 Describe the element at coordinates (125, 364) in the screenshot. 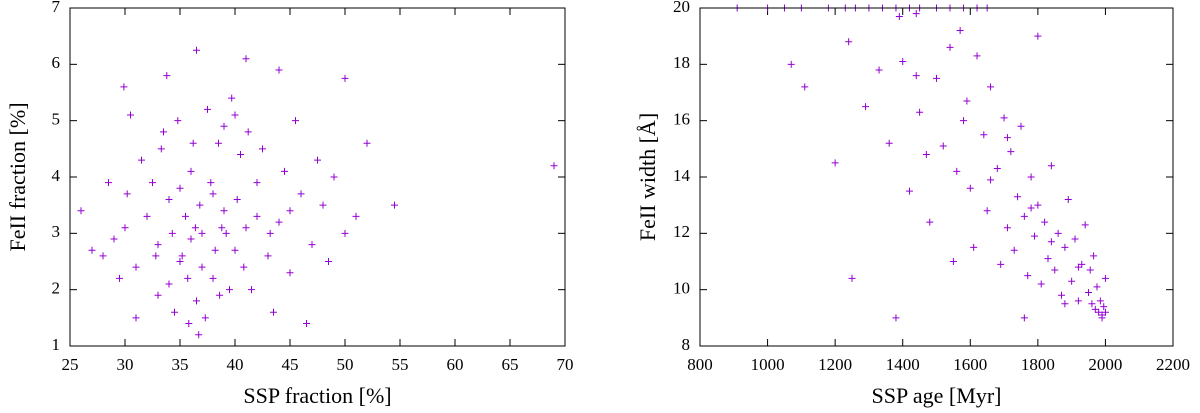

I see `x-tick-label: 30` at that location.